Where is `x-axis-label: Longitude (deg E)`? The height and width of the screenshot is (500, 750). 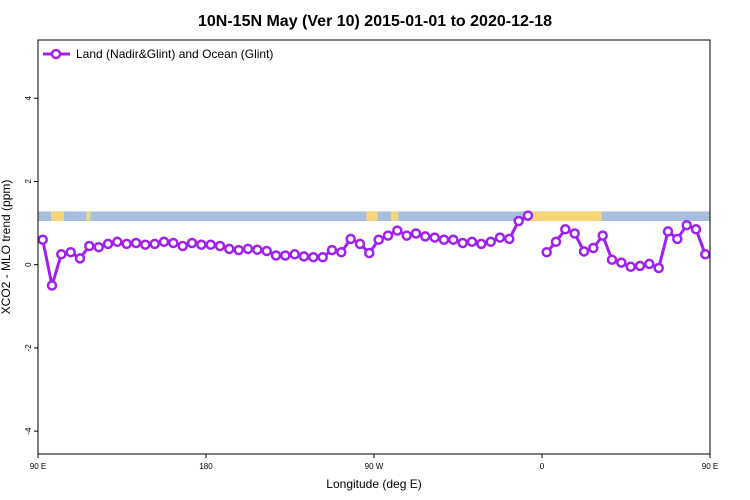
x-axis-label: Longitude (deg E) is located at coordinates (373, 484).